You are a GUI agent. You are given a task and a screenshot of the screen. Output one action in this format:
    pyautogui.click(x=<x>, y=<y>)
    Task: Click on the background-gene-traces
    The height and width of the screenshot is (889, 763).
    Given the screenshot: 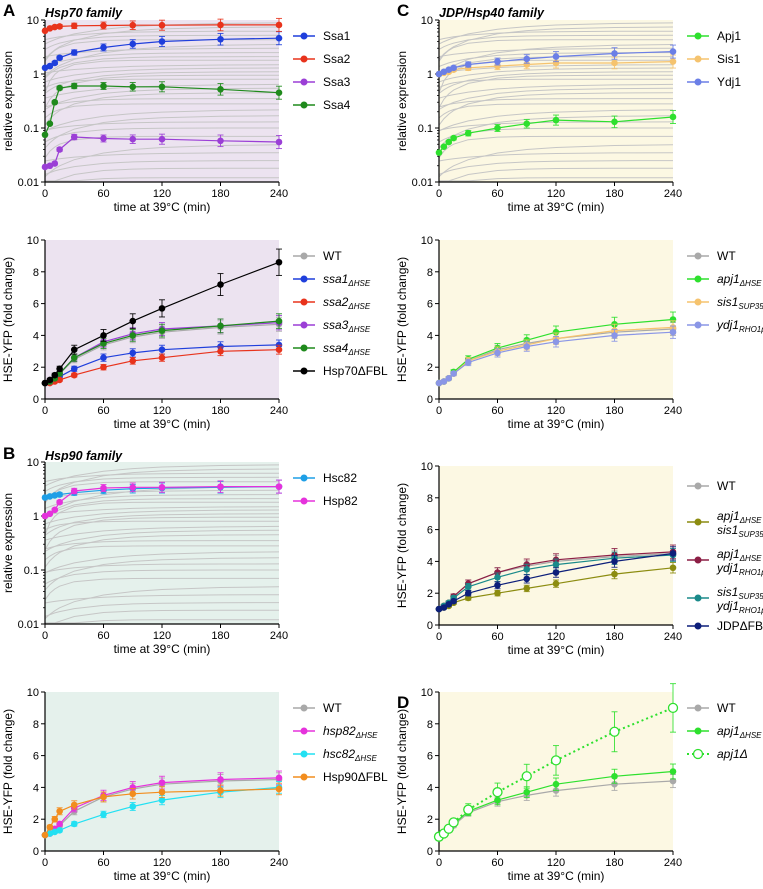 What is the action you would take?
    pyautogui.click(x=162, y=102)
    